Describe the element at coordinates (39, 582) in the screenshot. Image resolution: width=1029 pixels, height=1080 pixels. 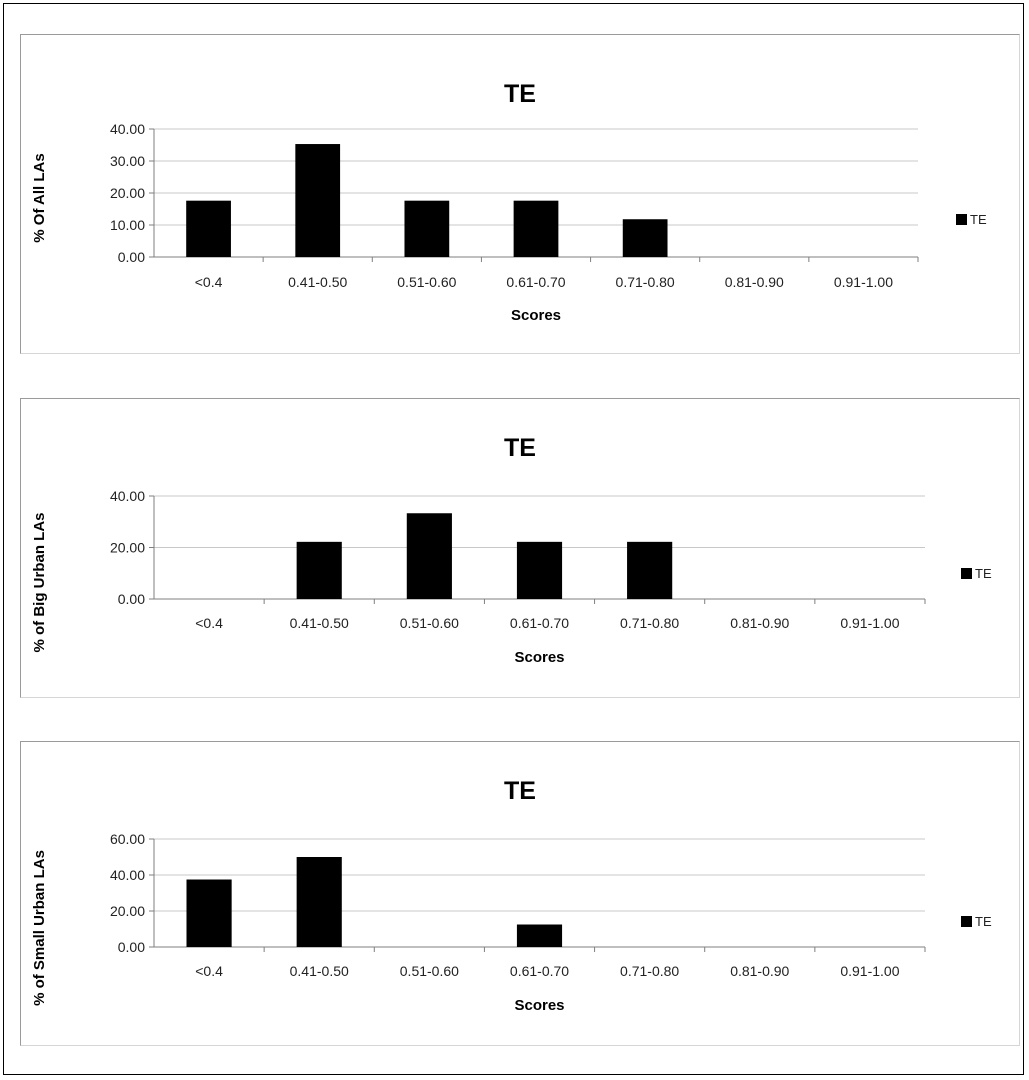
I see `y-axis-title: % of Big Urban LAs` at that location.